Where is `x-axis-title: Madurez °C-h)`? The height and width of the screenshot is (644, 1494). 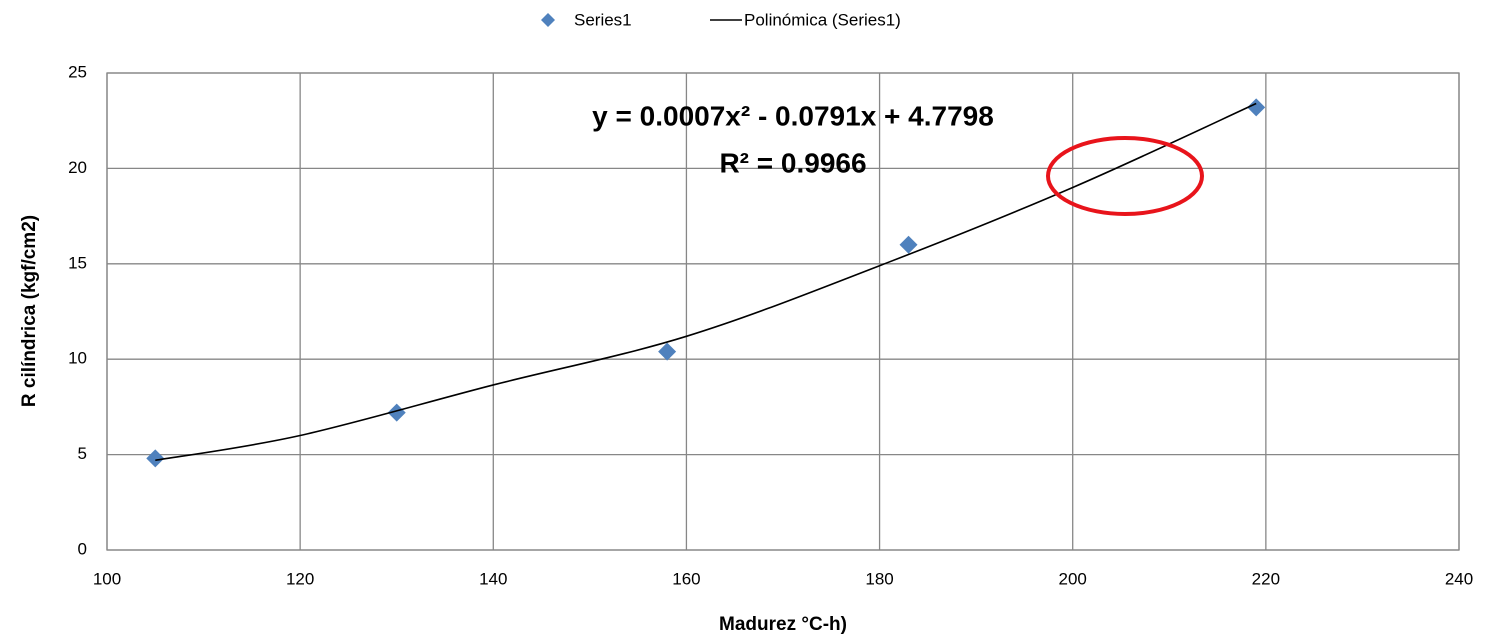 x-axis-title: Madurez °C-h) is located at coordinates (783, 624).